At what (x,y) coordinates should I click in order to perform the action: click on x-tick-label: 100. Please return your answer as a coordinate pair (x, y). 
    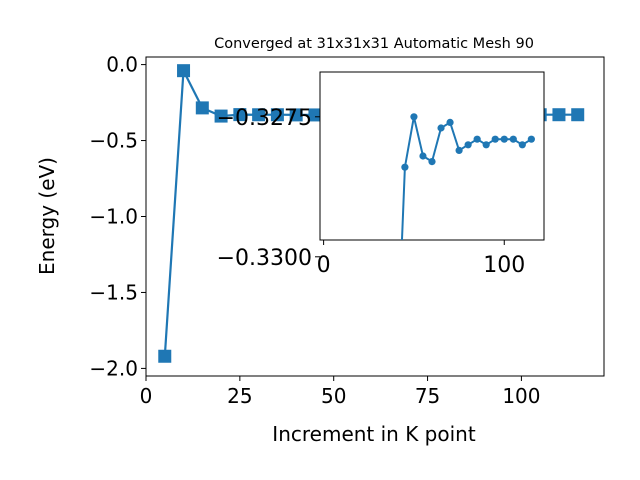
    Looking at the image, I should click on (521, 396).